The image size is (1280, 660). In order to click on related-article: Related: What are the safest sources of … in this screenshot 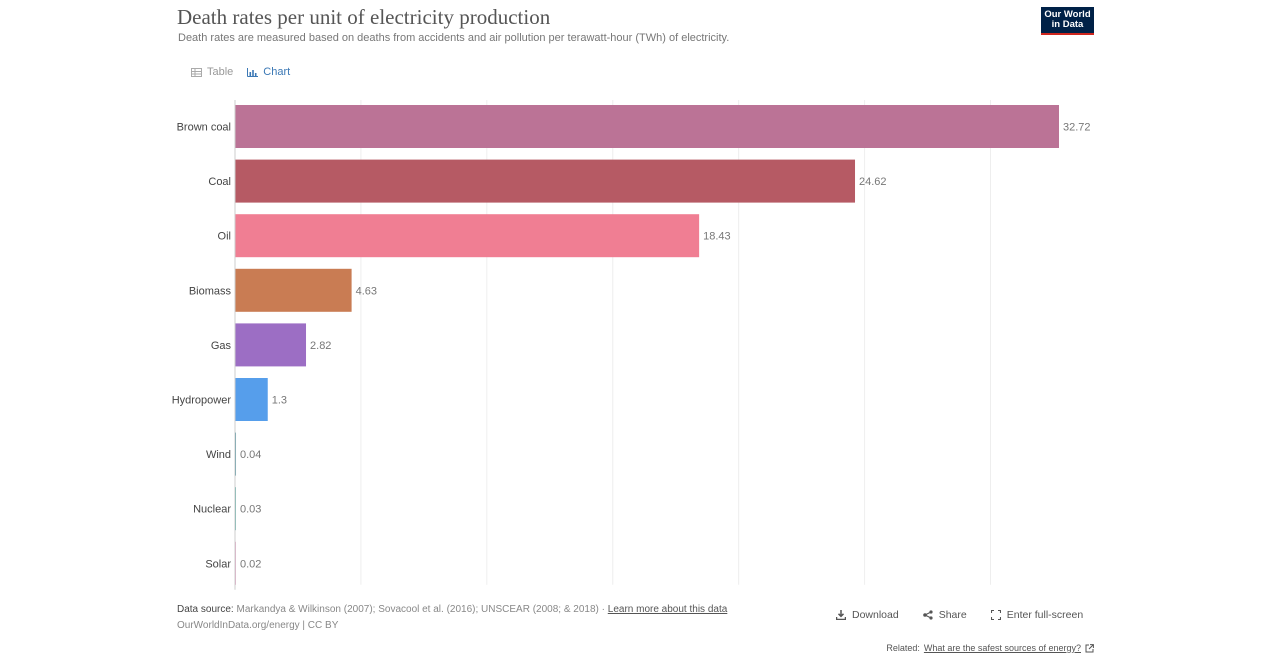, I will do `click(990, 648)`.